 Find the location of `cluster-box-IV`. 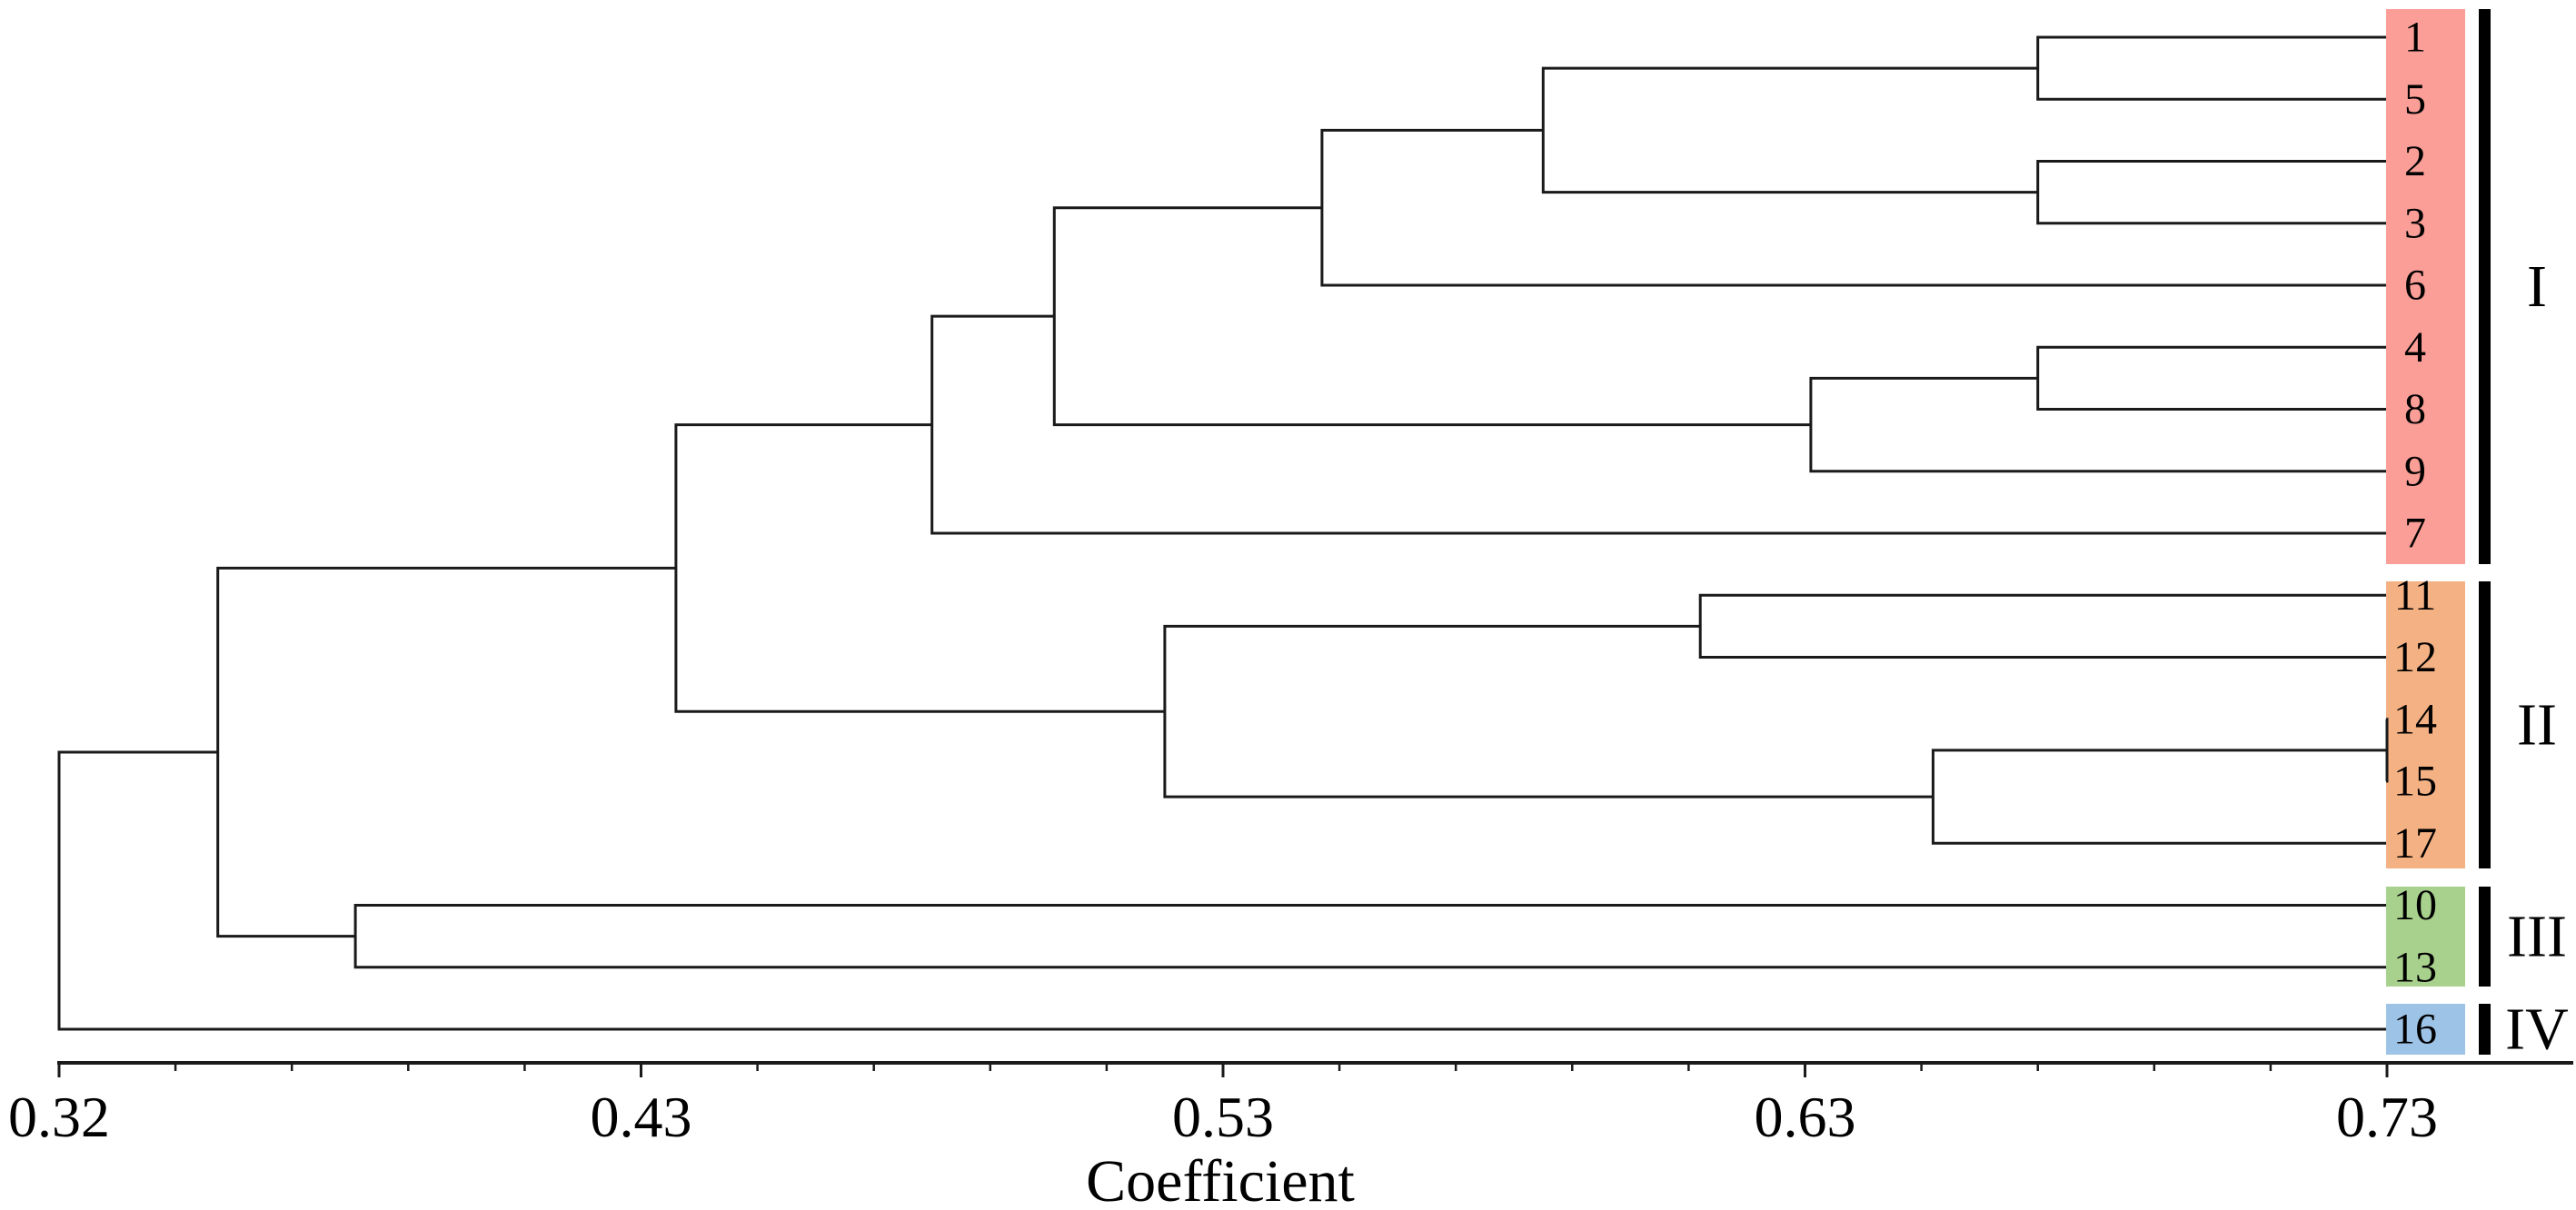

cluster-box-IV is located at coordinates (2426, 1029).